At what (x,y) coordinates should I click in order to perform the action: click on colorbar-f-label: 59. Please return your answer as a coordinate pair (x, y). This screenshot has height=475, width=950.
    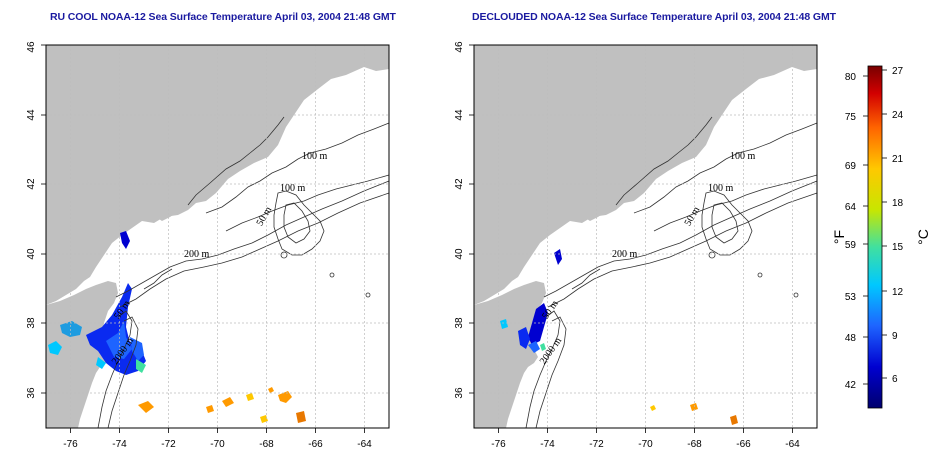
    Looking at the image, I should click on (851, 245).